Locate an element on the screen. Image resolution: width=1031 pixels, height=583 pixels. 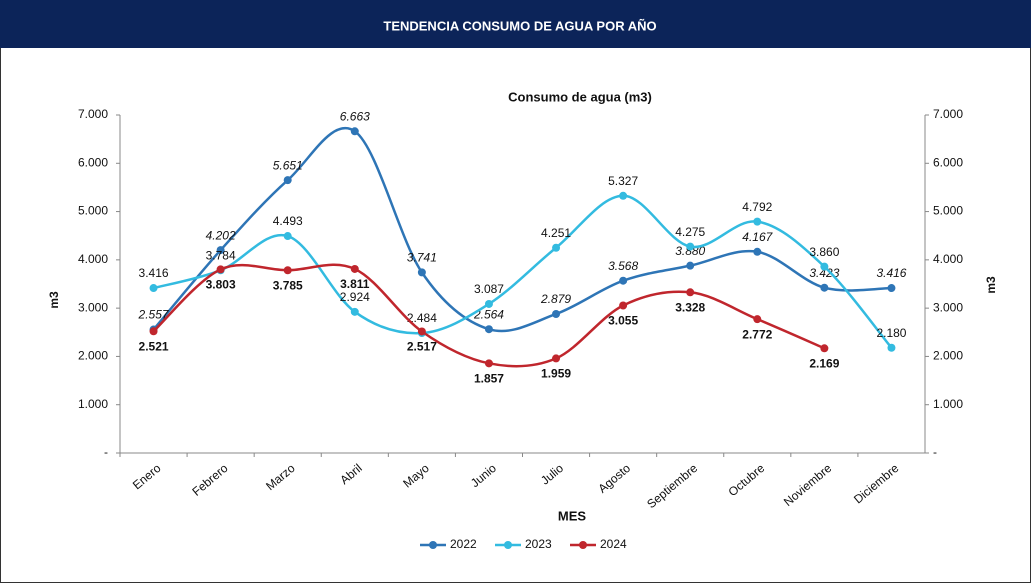
legend-label: 2023 is located at coordinates (538, 544).